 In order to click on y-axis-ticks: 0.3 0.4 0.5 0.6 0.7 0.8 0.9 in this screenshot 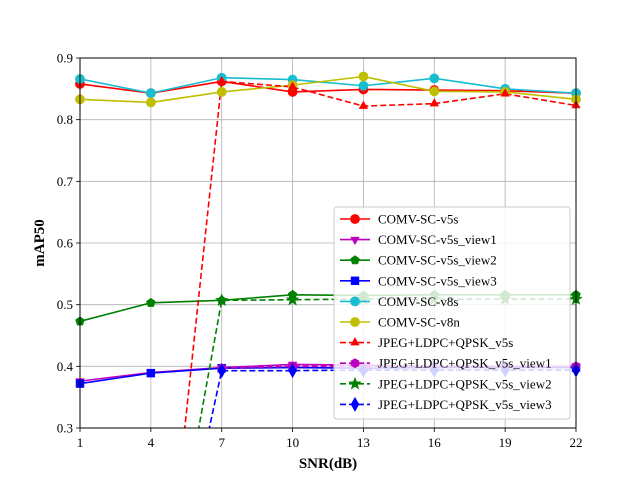, I will do `click(68, 243)`.